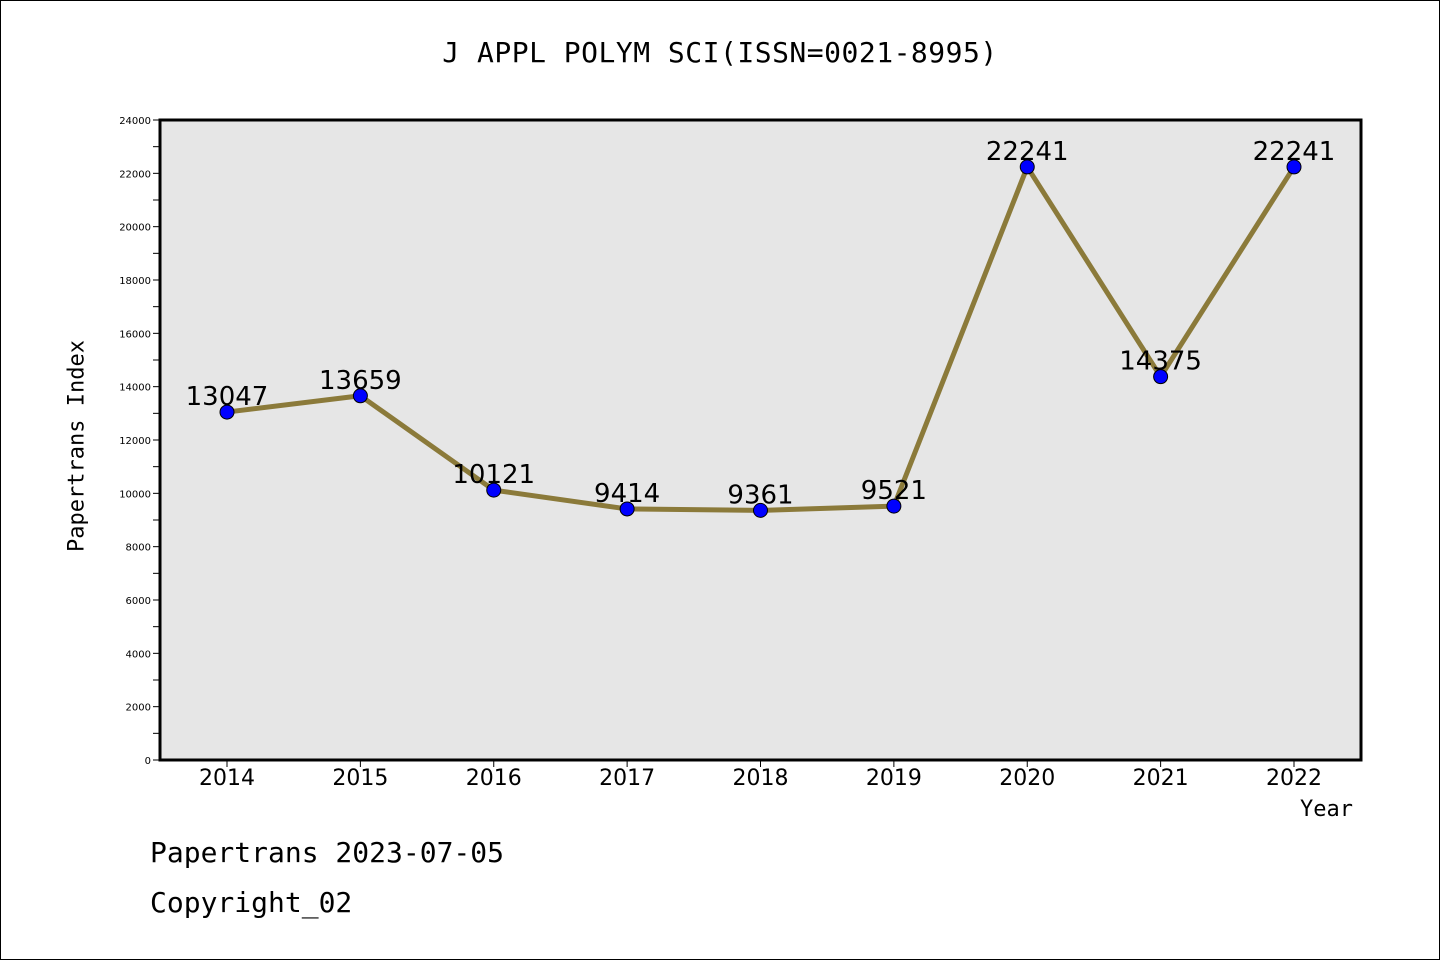 Image resolution: width=1440 pixels, height=960 pixels. I want to click on y-tick-label: 12000, so click(135, 441).